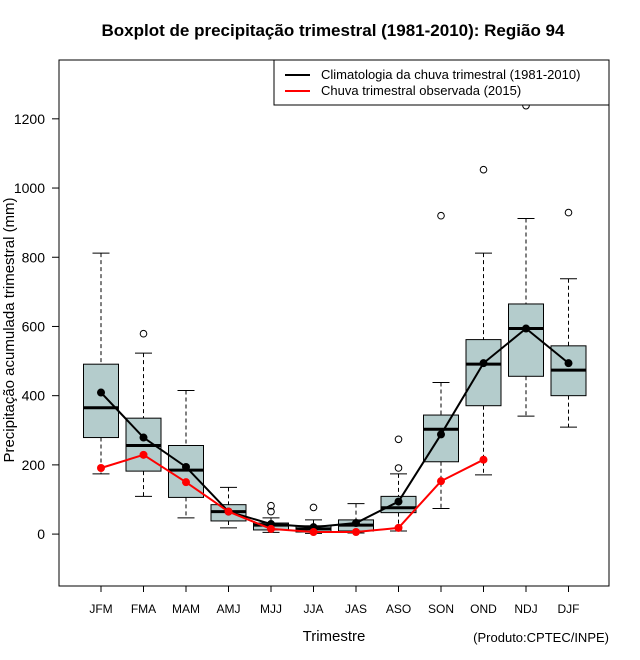 The width and height of the screenshot is (640, 660). I want to click on box-mam, so click(186, 454).